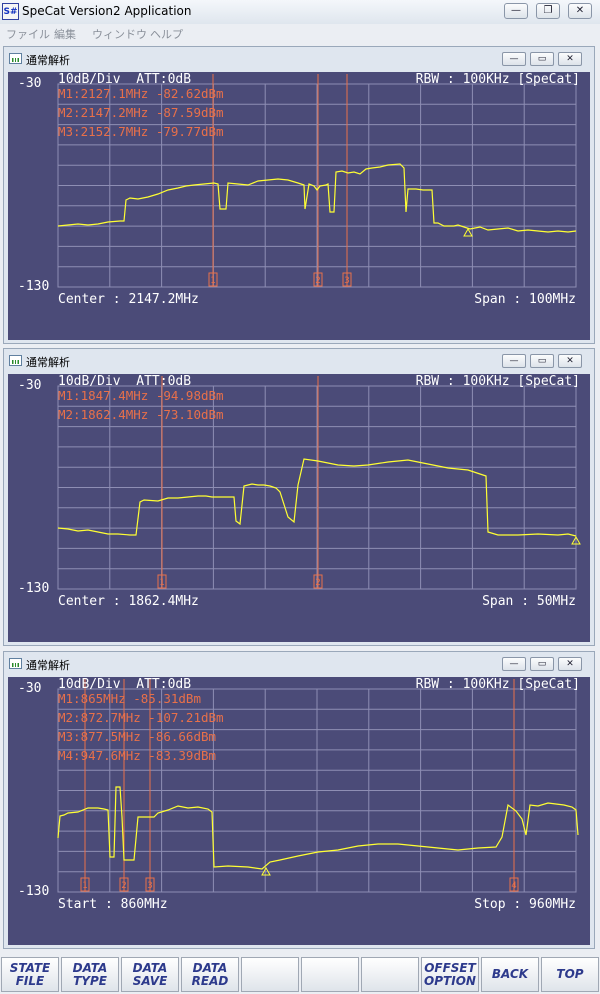  Describe the element at coordinates (107, 11) in the screenshot. I see `window-title: SpeCat Version2 Application` at that location.